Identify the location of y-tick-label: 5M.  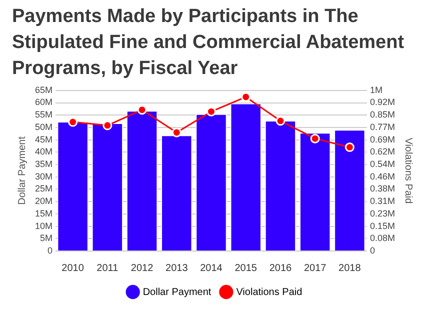
(46, 238).